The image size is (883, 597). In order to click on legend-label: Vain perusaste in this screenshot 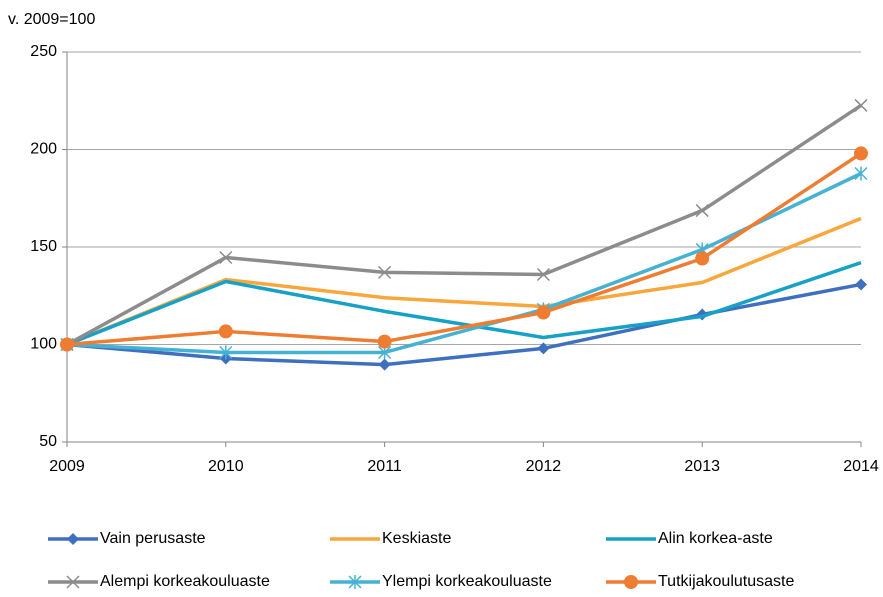, I will do `click(153, 538)`.